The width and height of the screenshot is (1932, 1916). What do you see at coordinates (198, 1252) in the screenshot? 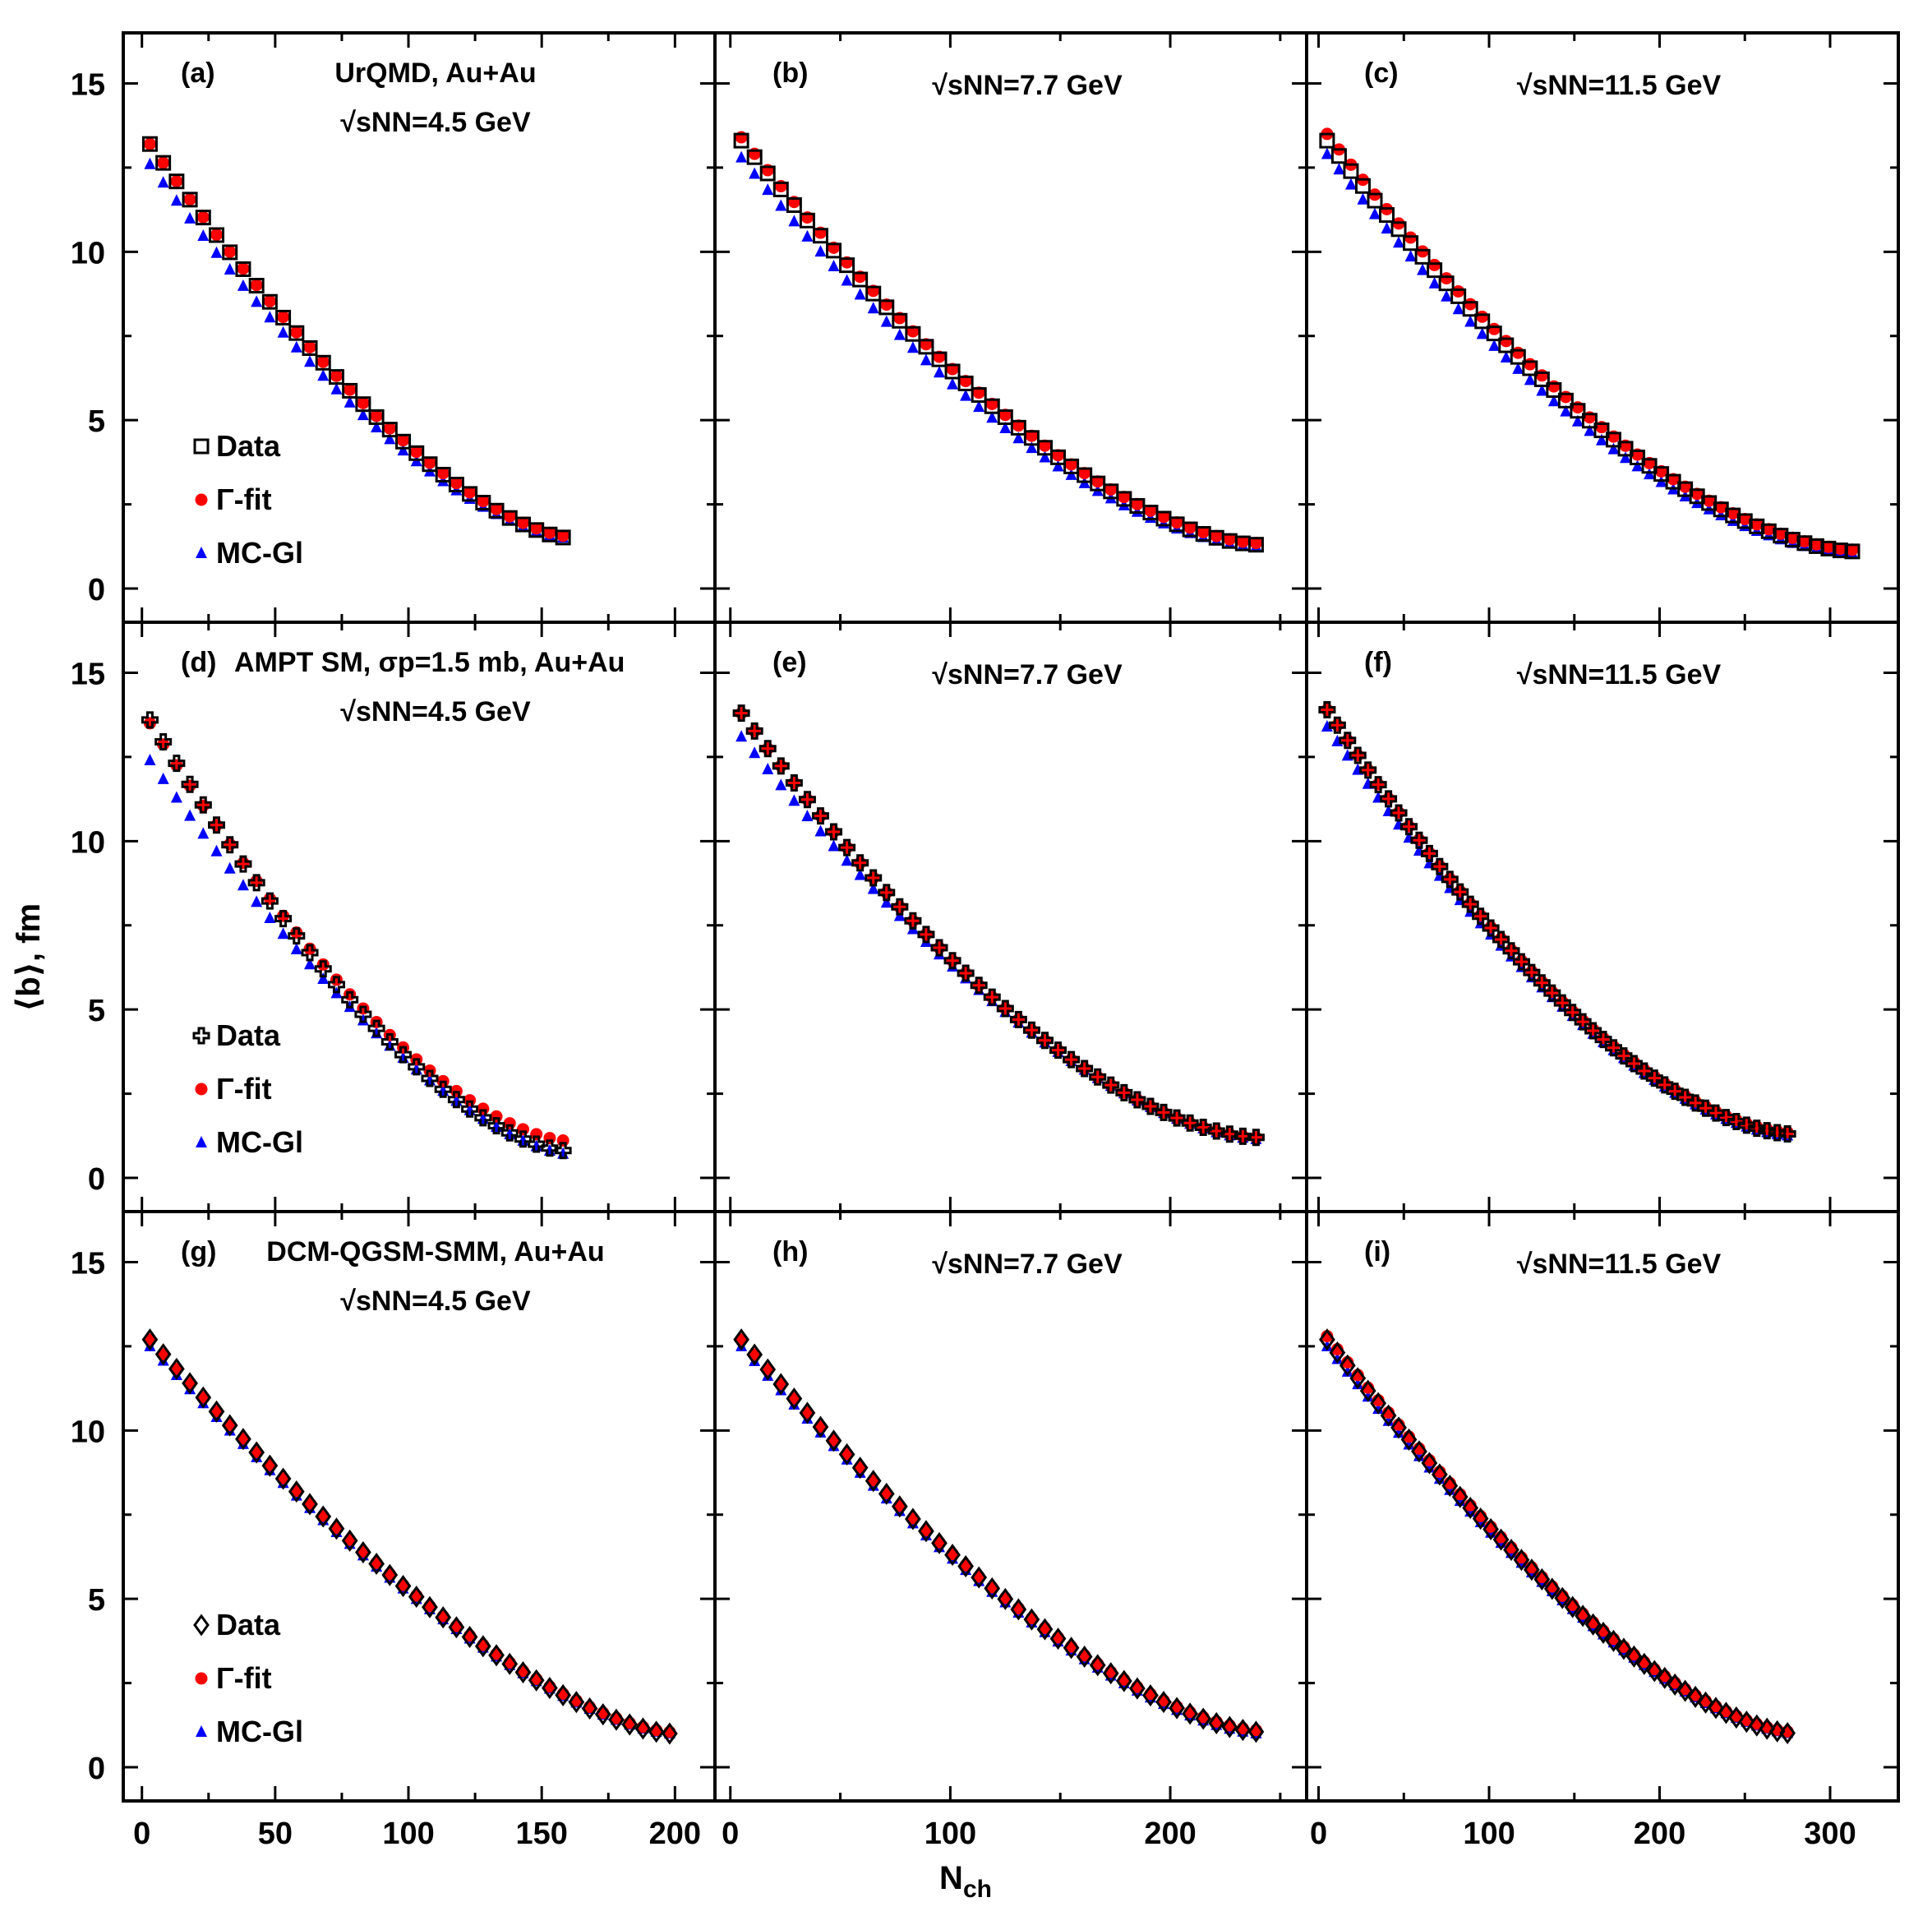
I see `panel-label: (g)` at bounding box center [198, 1252].